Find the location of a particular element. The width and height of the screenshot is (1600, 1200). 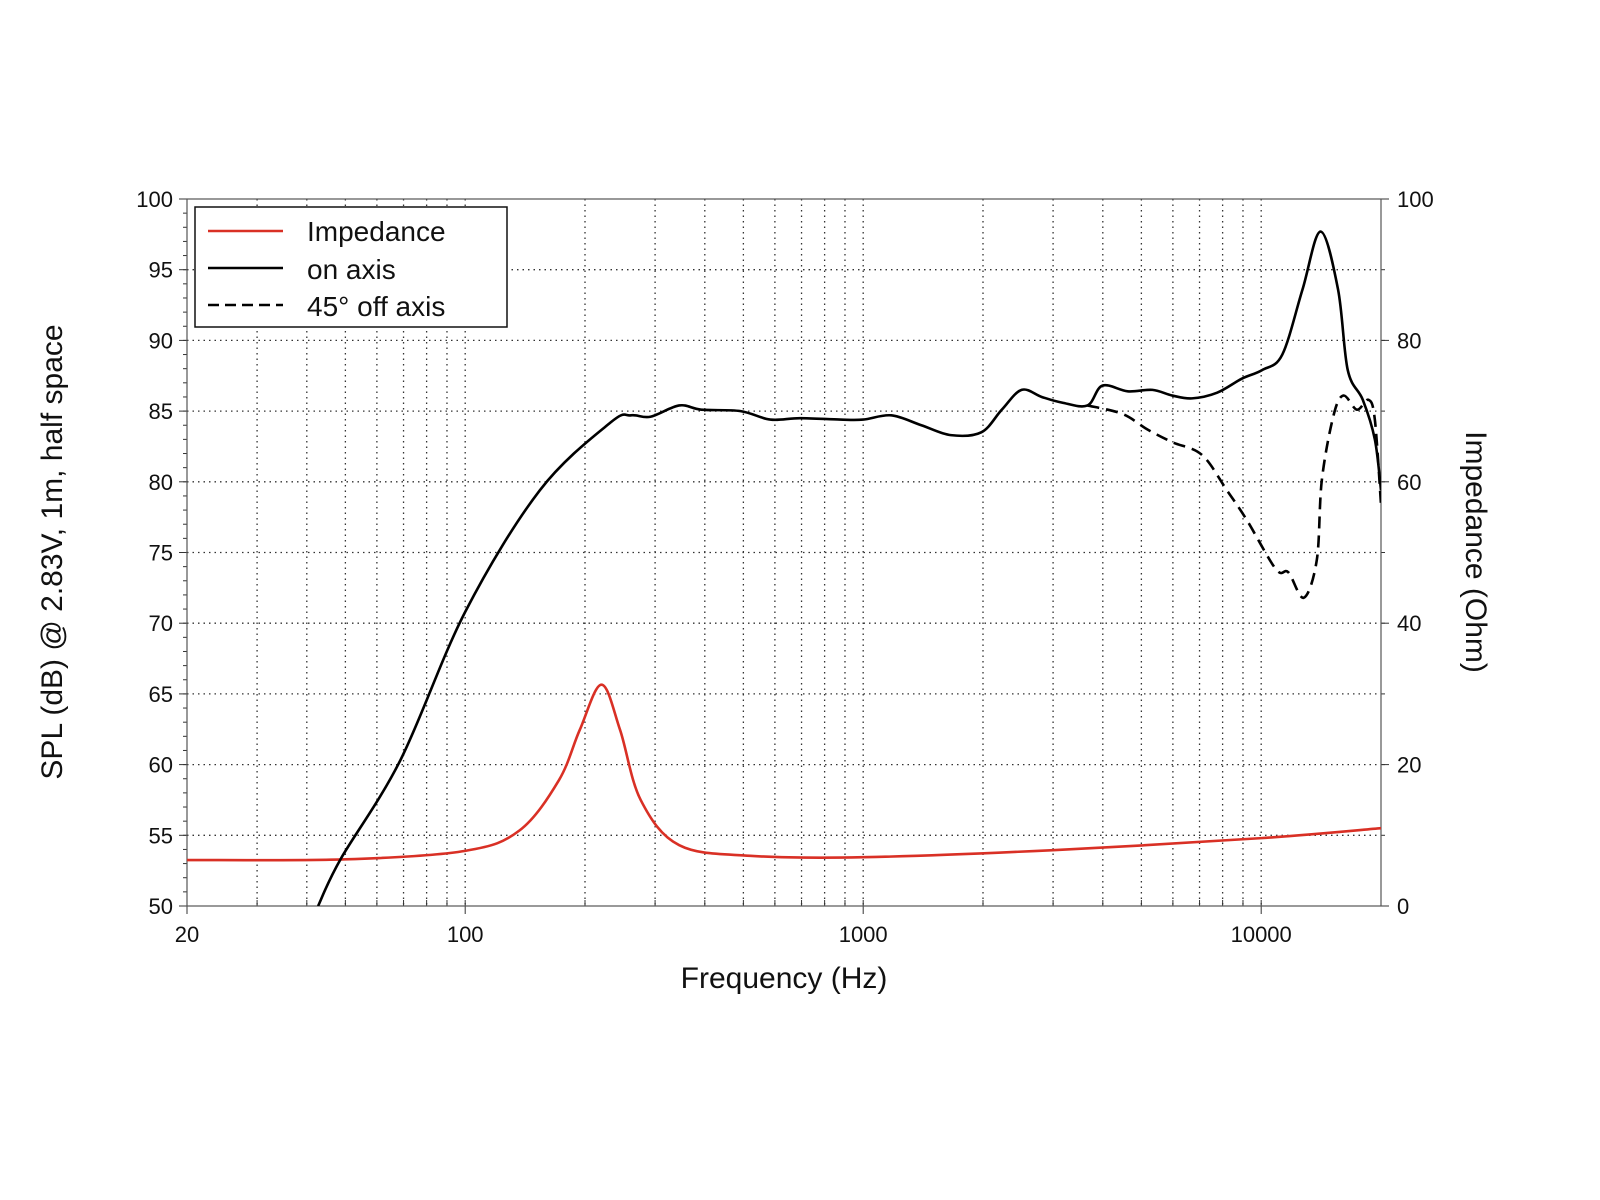

x-tick-label: 20 is located at coordinates (187, 934).